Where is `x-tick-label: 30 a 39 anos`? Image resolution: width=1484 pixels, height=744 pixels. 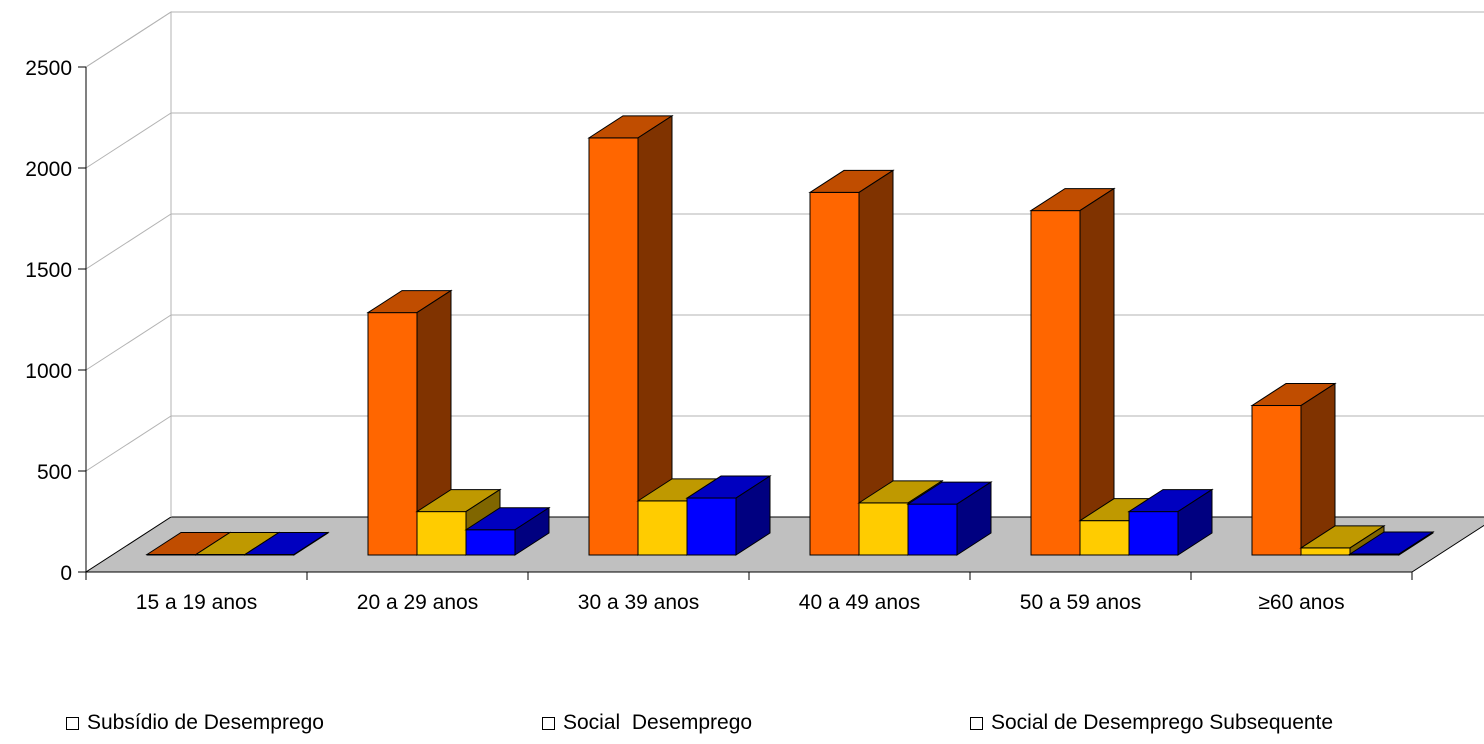 x-tick-label: 30 a 39 anos is located at coordinates (638, 602).